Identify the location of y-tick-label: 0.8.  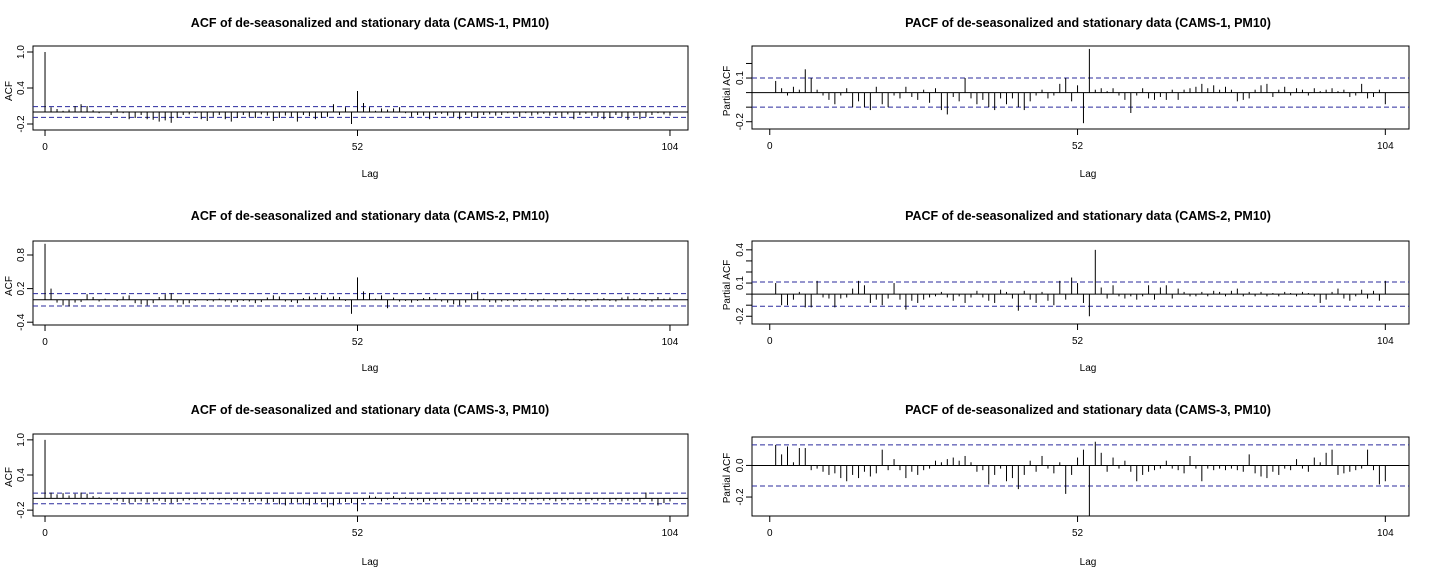
(21, 255).